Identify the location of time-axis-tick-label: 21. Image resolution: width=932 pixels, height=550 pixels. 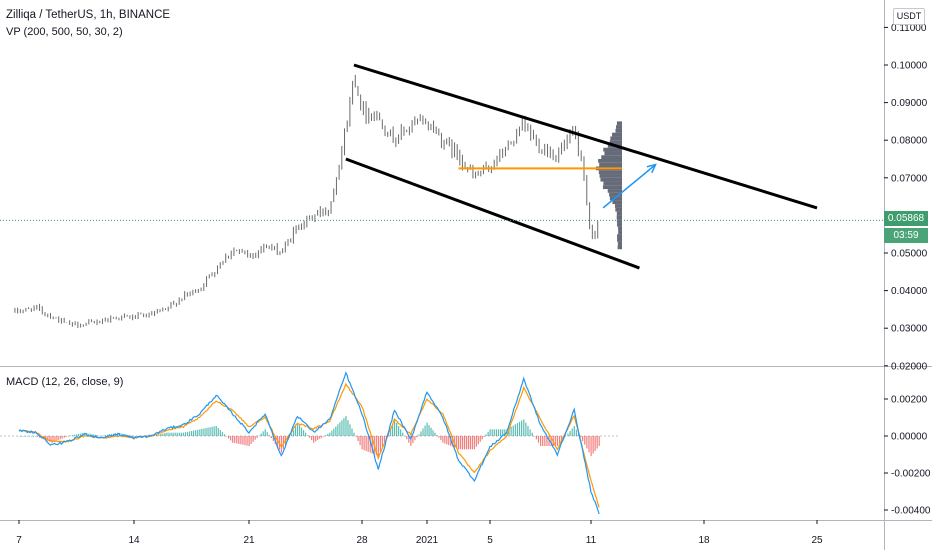
(249, 540).